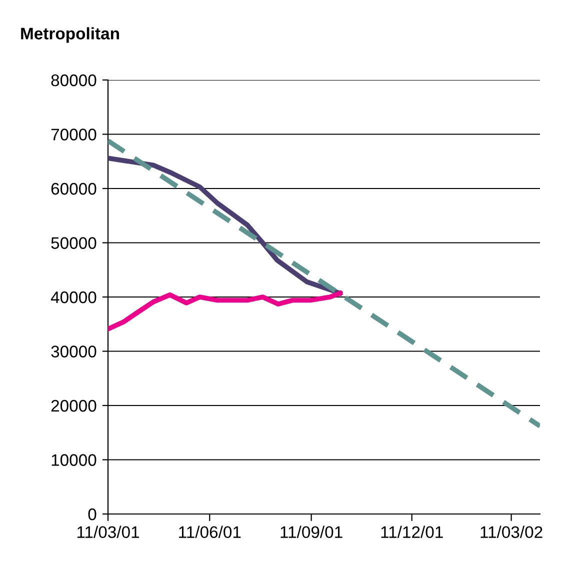  What do you see at coordinates (73, 243) in the screenshot?
I see `y-tick-label: 50000` at bounding box center [73, 243].